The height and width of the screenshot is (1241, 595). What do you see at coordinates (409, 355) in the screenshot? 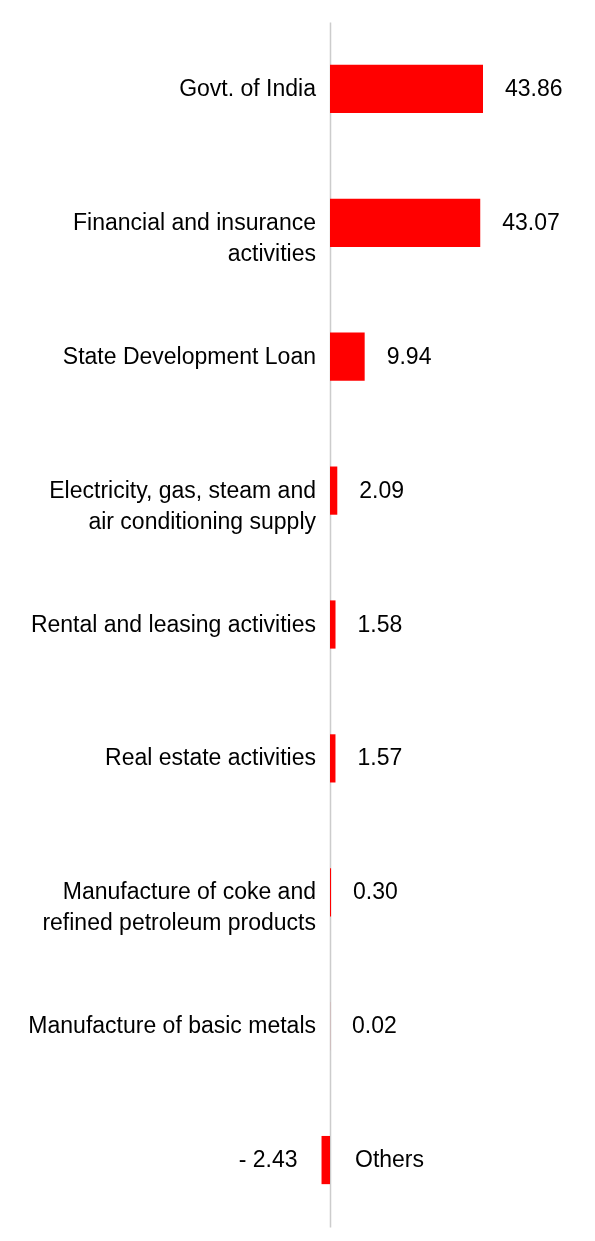
I see `data-label: 9.94` at bounding box center [409, 355].